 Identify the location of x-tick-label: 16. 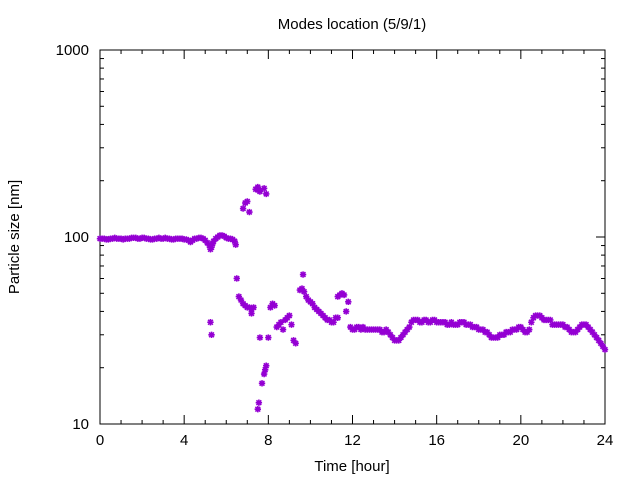
(436, 440).